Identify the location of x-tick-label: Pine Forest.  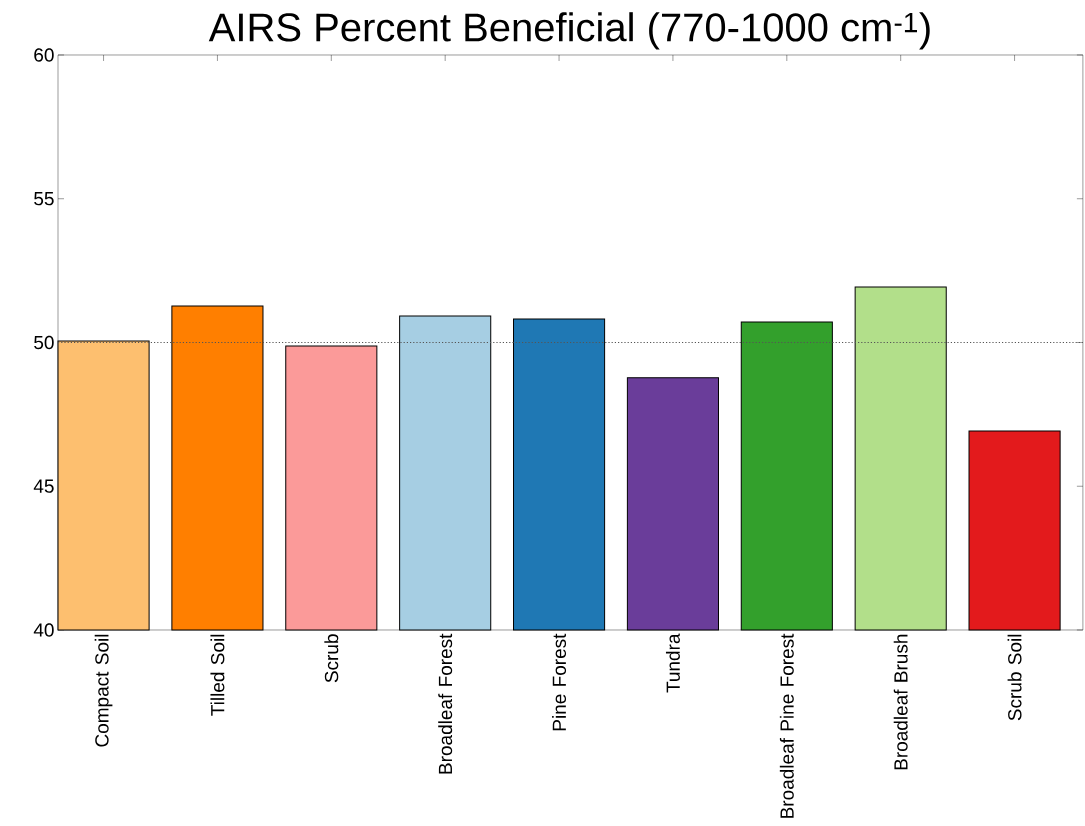
(559, 682).